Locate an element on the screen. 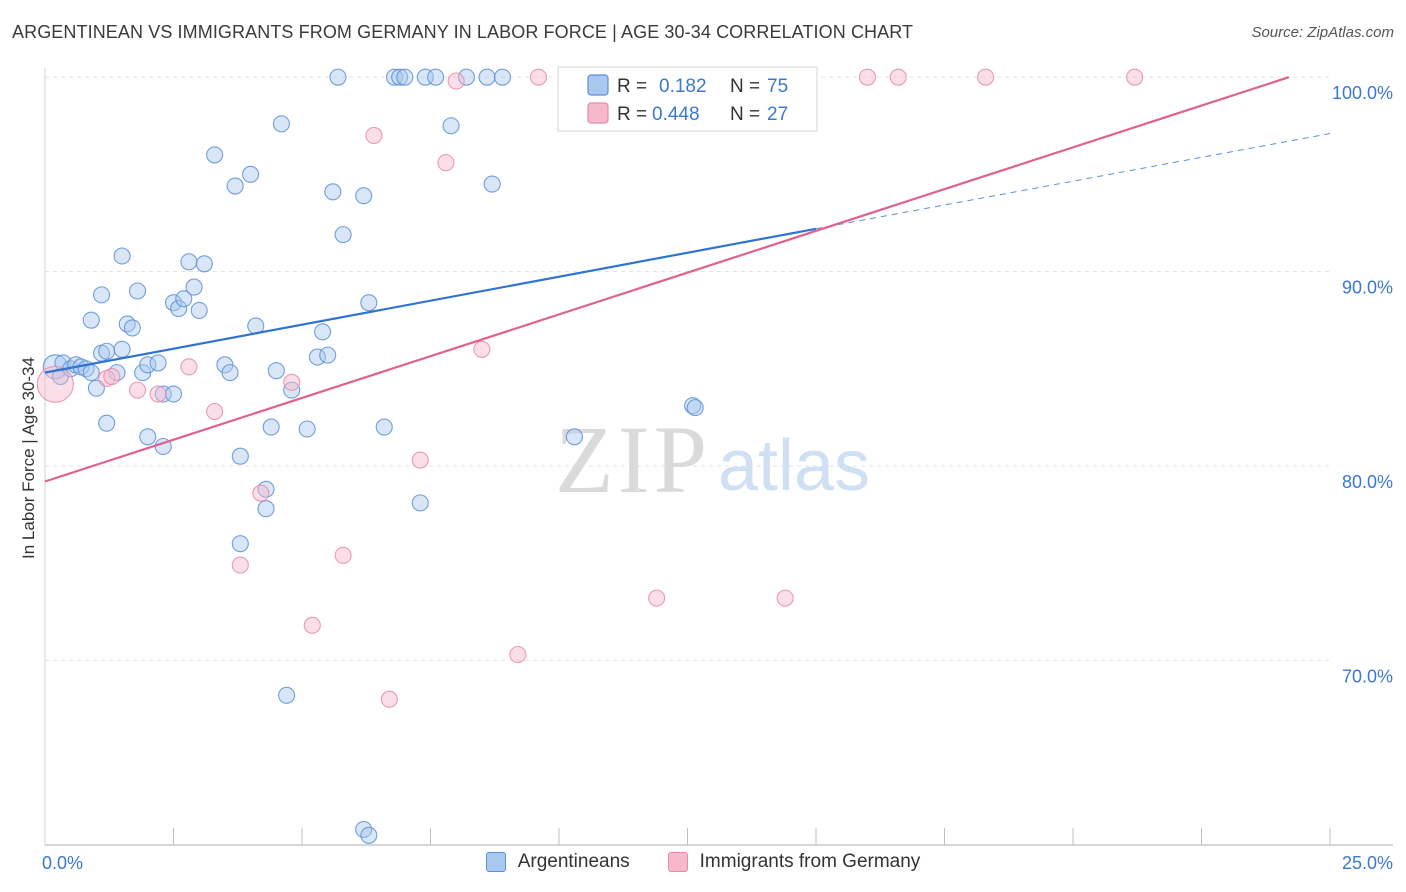 The height and width of the screenshot is (892, 1406). bottom-legend: Argentineans Immigrants from Germany is located at coordinates (703, 862).